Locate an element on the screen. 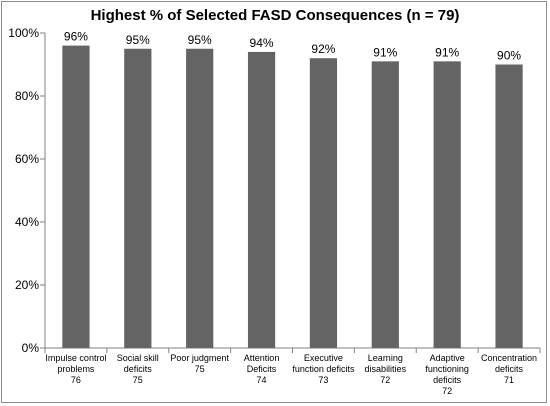 The image size is (550, 406). category-label: Executive function deficits 73 is located at coordinates (323, 369).